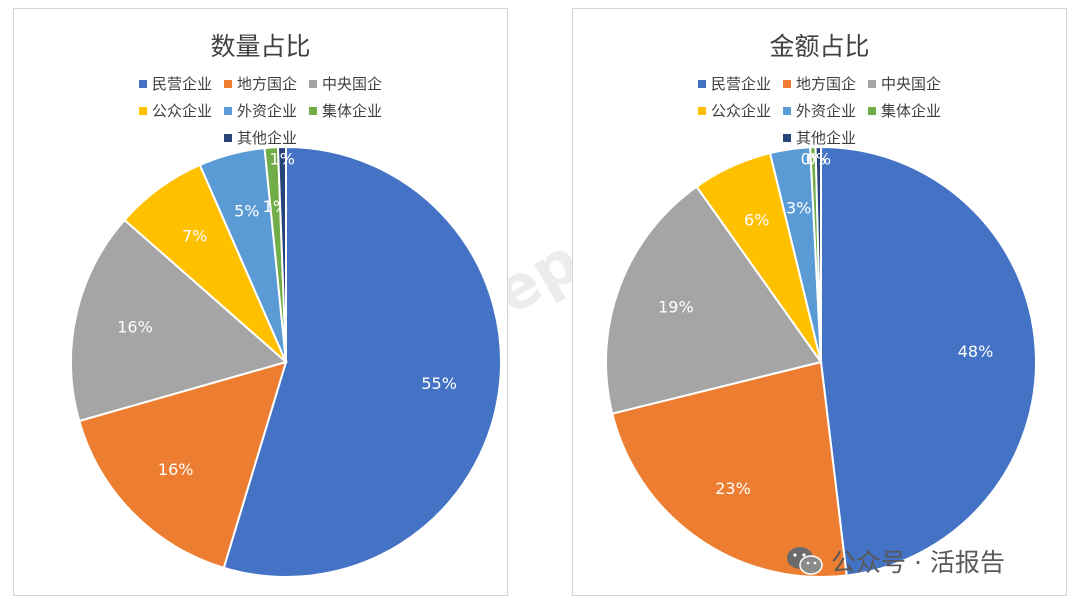  What do you see at coordinates (805, 561) in the screenshot?
I see `wechat-icon` at bounding box center [805, 561].